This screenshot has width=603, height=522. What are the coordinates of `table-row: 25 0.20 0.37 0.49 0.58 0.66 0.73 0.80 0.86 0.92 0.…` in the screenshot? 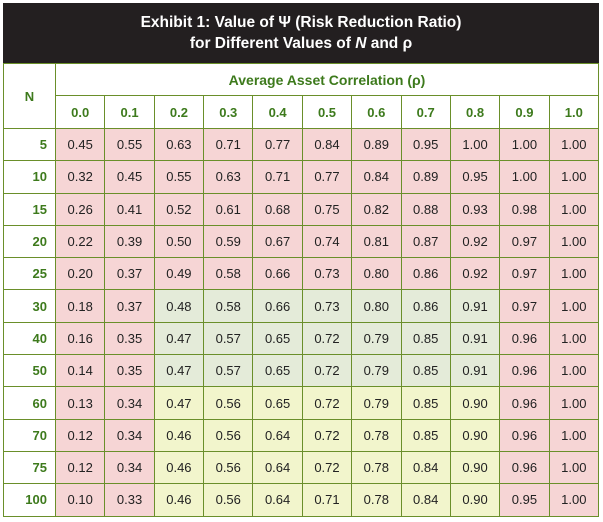 It's located at (301, 274).